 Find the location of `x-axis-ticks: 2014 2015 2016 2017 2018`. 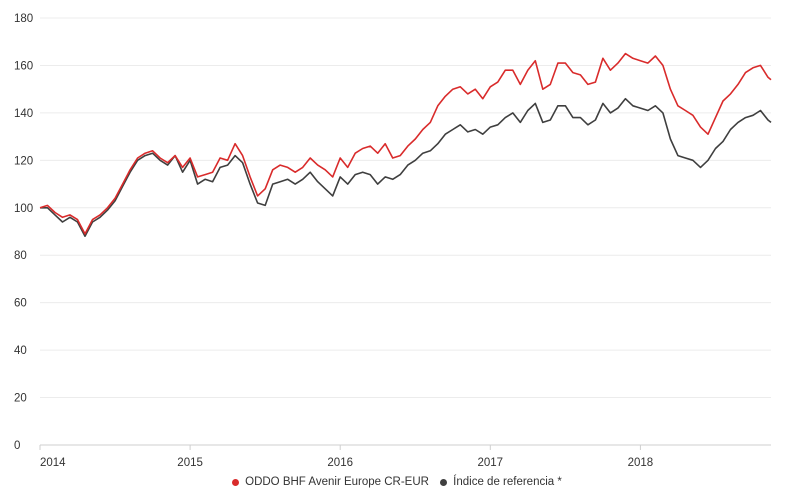

x-axis-ticks: 2014 2015 2016 2017 2018 is located at coordinates (346, 457).